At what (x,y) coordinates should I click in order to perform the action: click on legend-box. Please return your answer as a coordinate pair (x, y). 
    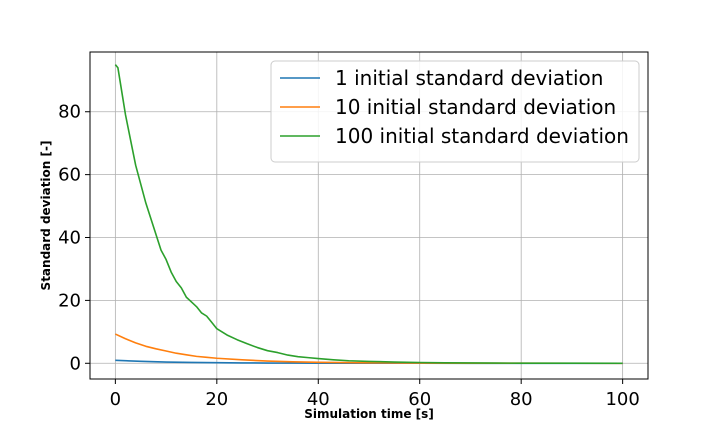
    Looking at the image, I should click on (455, 111).